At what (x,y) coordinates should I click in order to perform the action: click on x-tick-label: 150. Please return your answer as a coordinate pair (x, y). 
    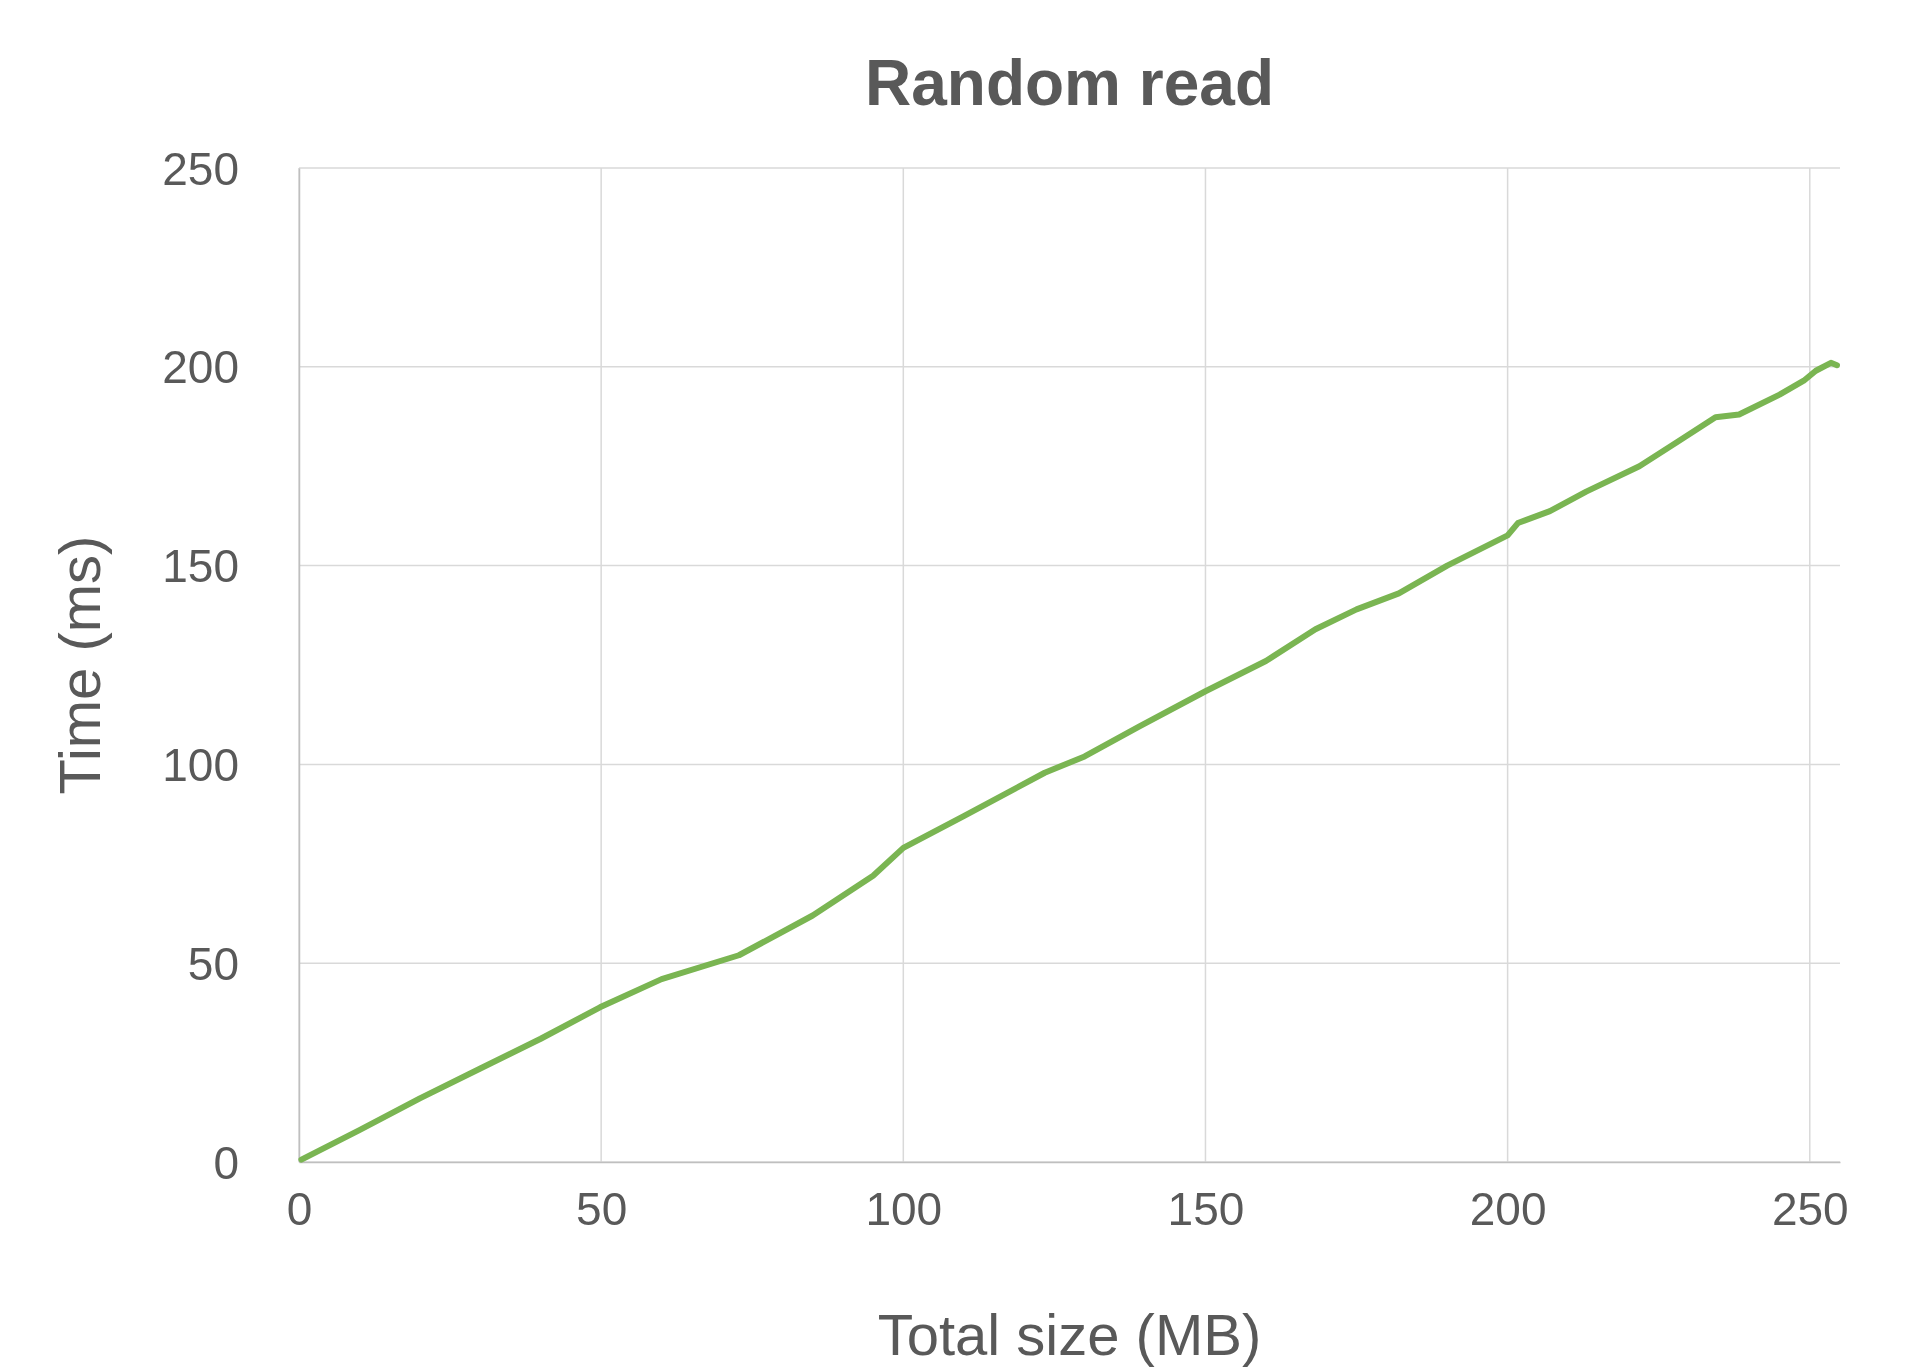
    Looking at the image, I should click on (1206, 1208).